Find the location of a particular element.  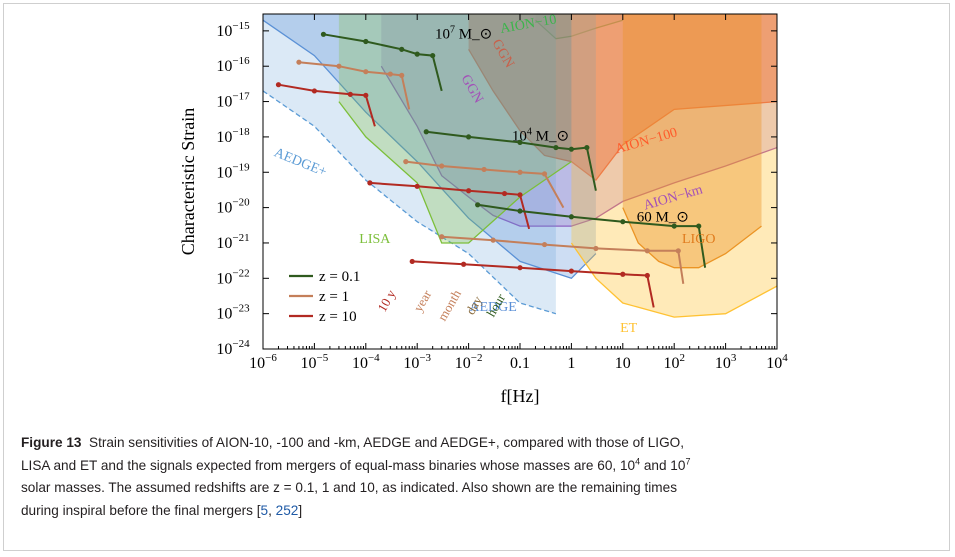

region-et is located at coordinates (674, 166).